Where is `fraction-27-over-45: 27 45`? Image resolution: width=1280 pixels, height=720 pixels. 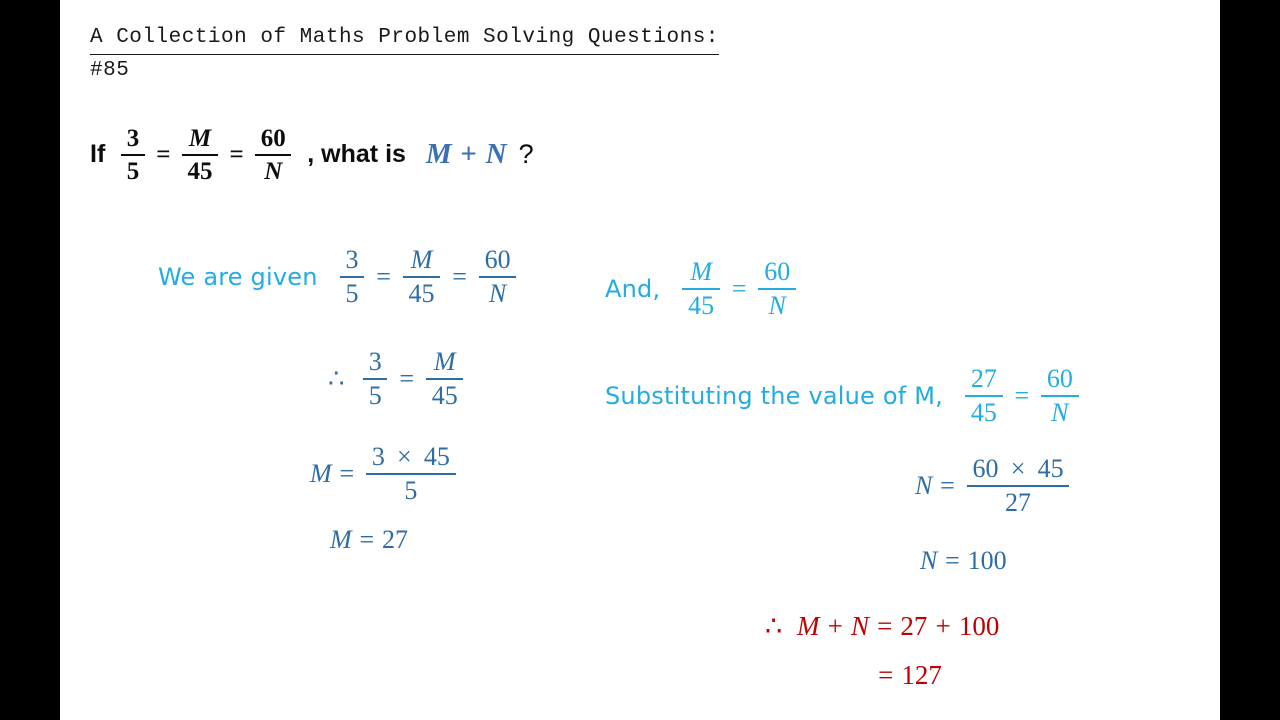
fraction-27-over-45: 27 45 is located at coordinates (984, 395).